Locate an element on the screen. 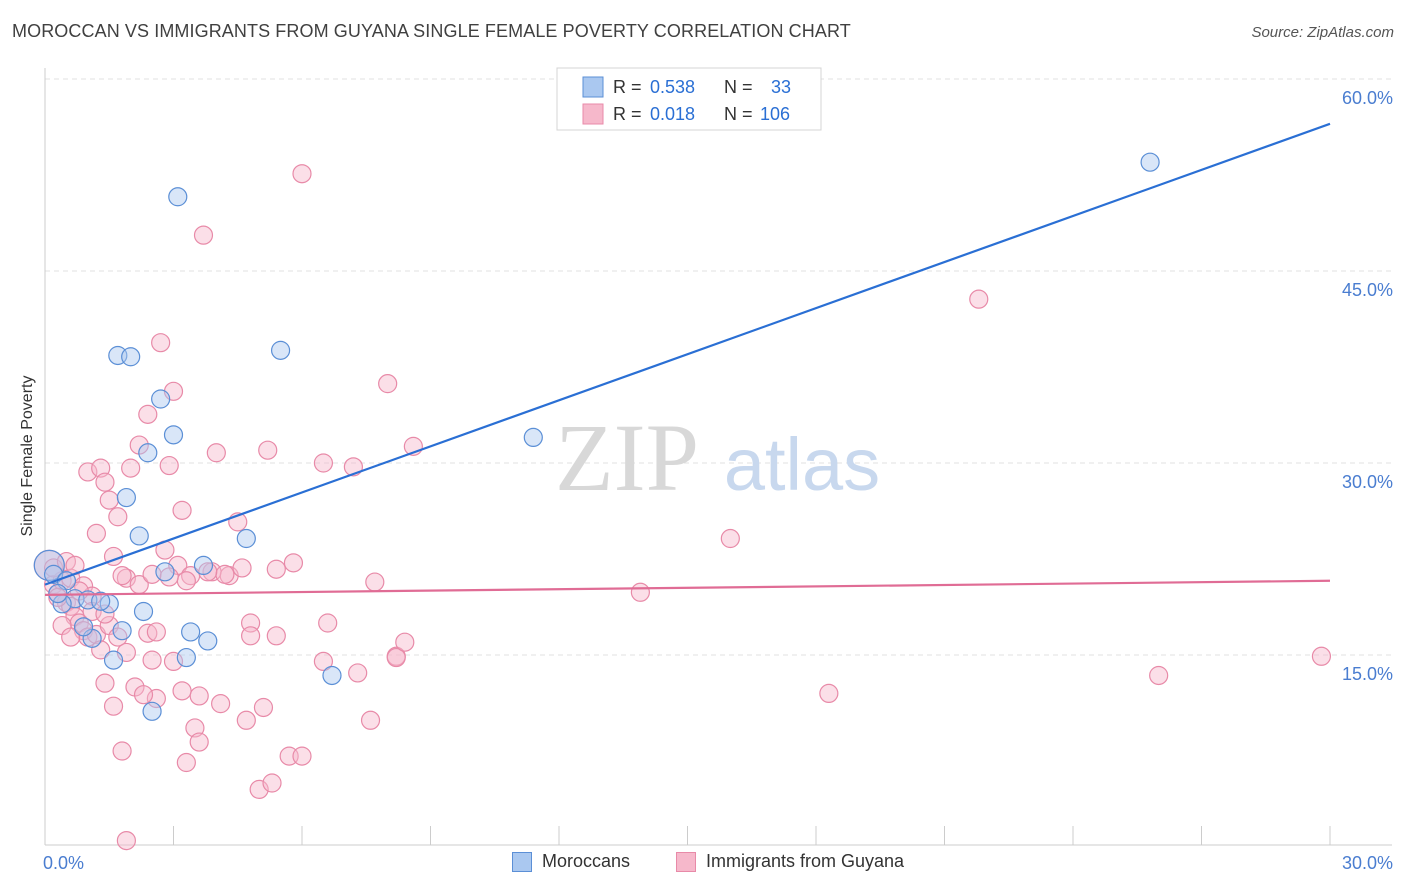 The width and height of the screenshot is (1406, 892). x-tick-label: 0.0% is located at coordinates (63, 863).